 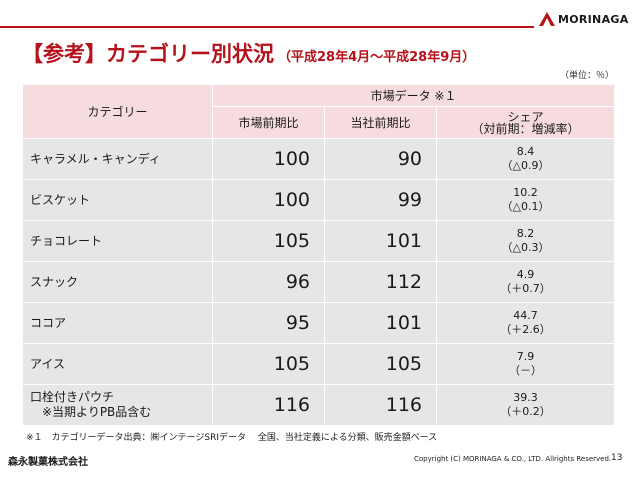 I want to click on logo-text: MORINAGA, so click(x=593, y=19).